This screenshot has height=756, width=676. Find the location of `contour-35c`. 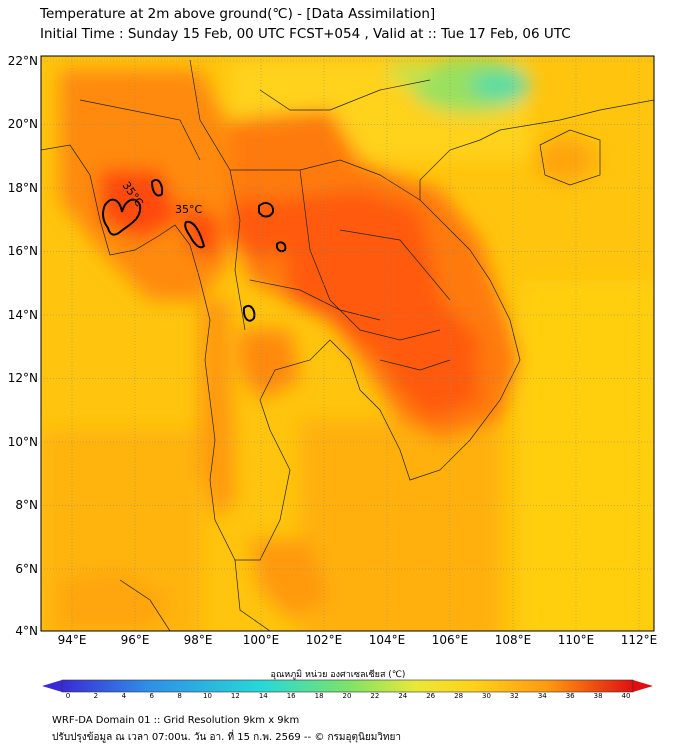

contour-35c is located at coordinates (194, 250).